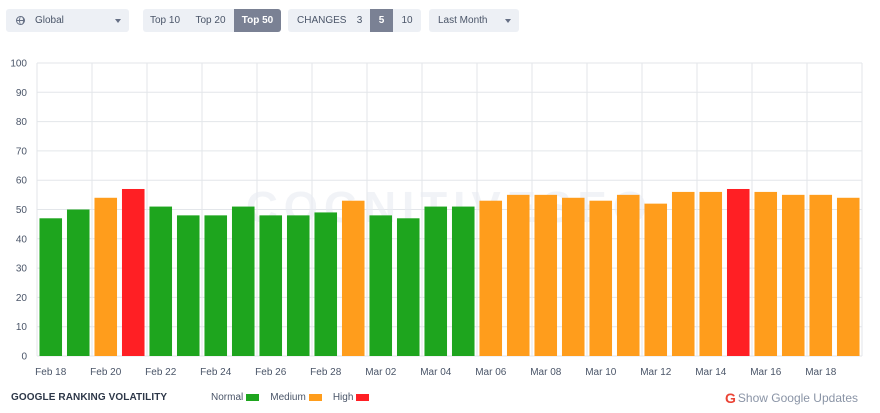  Describe the element at coordinates (711, 372) in the screenshot. I see `x-tick-label: Mar 14` at that location.